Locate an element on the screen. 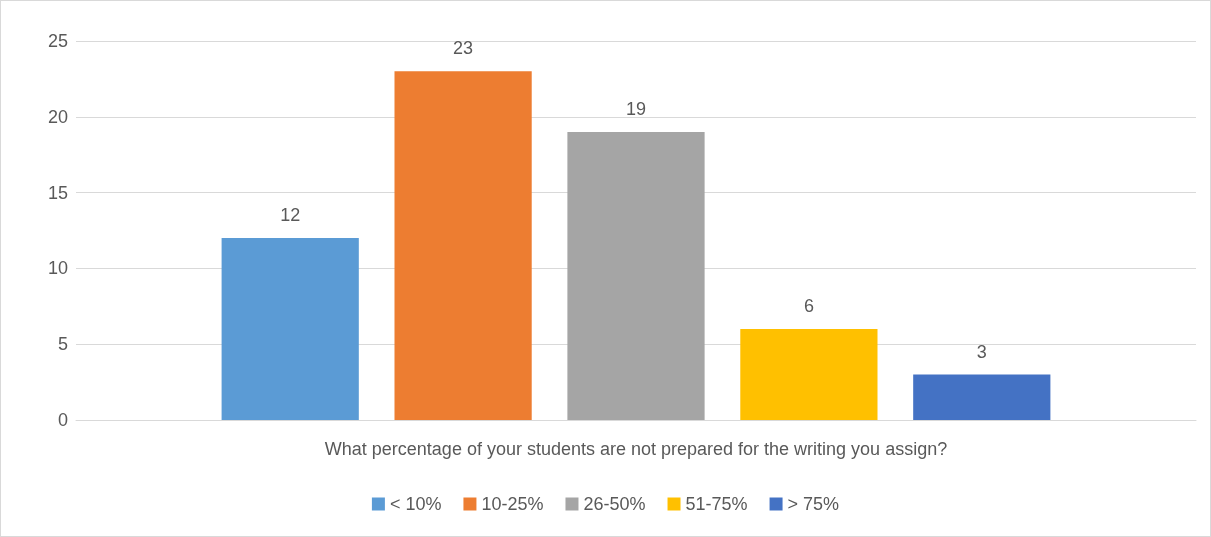 The height and width of the screenshot is (537, 1211). y-tick-label: 0 is located at coordinates (62, 420).